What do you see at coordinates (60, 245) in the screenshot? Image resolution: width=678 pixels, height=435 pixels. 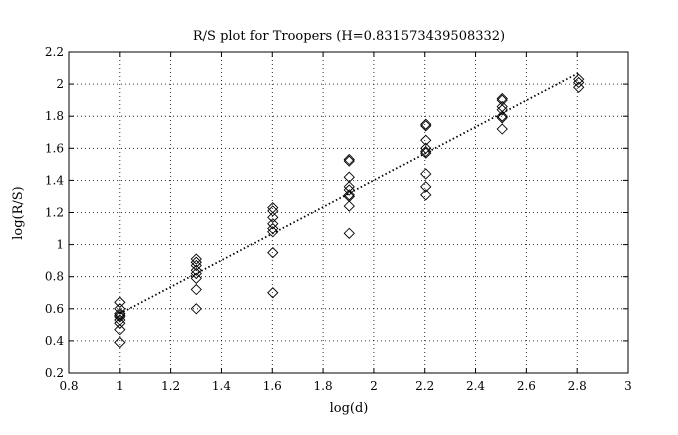 I see `y-tick-label: 1` at bounding box center [60, 245].